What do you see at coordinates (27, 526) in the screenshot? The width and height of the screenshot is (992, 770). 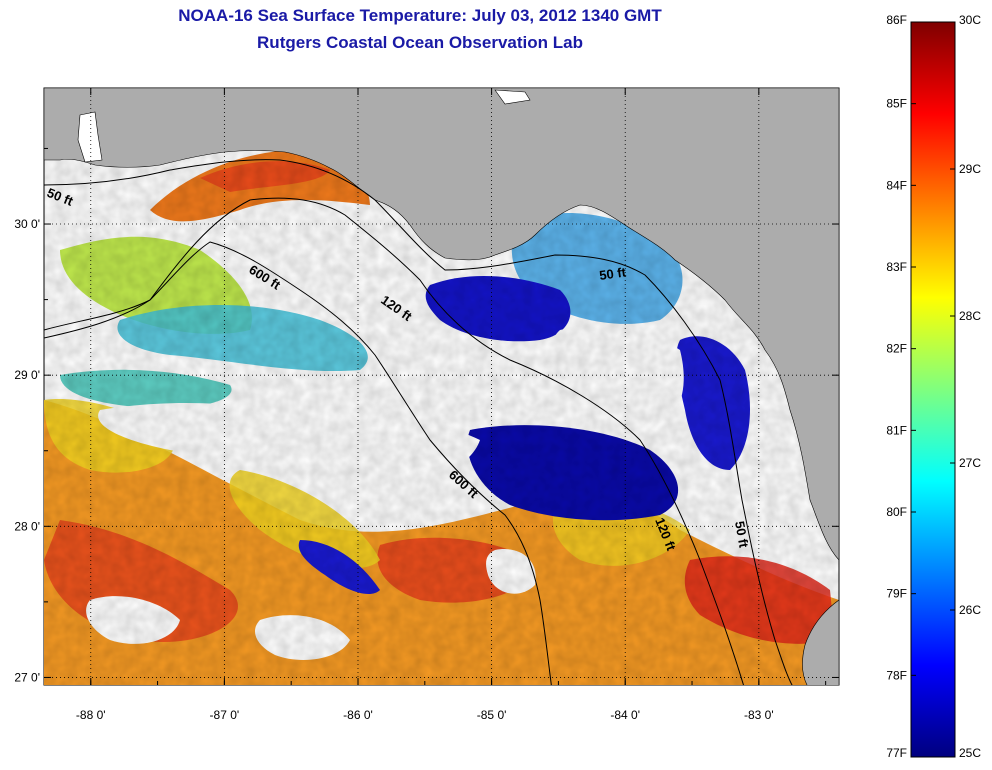 I see `lat-tick-label-2: 28 0'` at bounding box center [27, 526].